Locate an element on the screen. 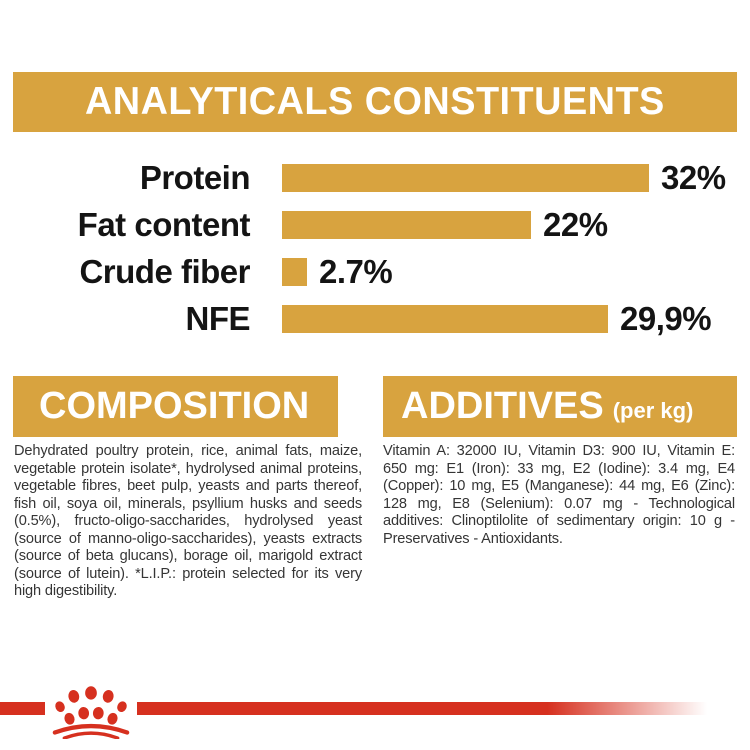 The width and height of the screenshot is (750, 750). footer-stripe-left is located at coordinates (22, 708).